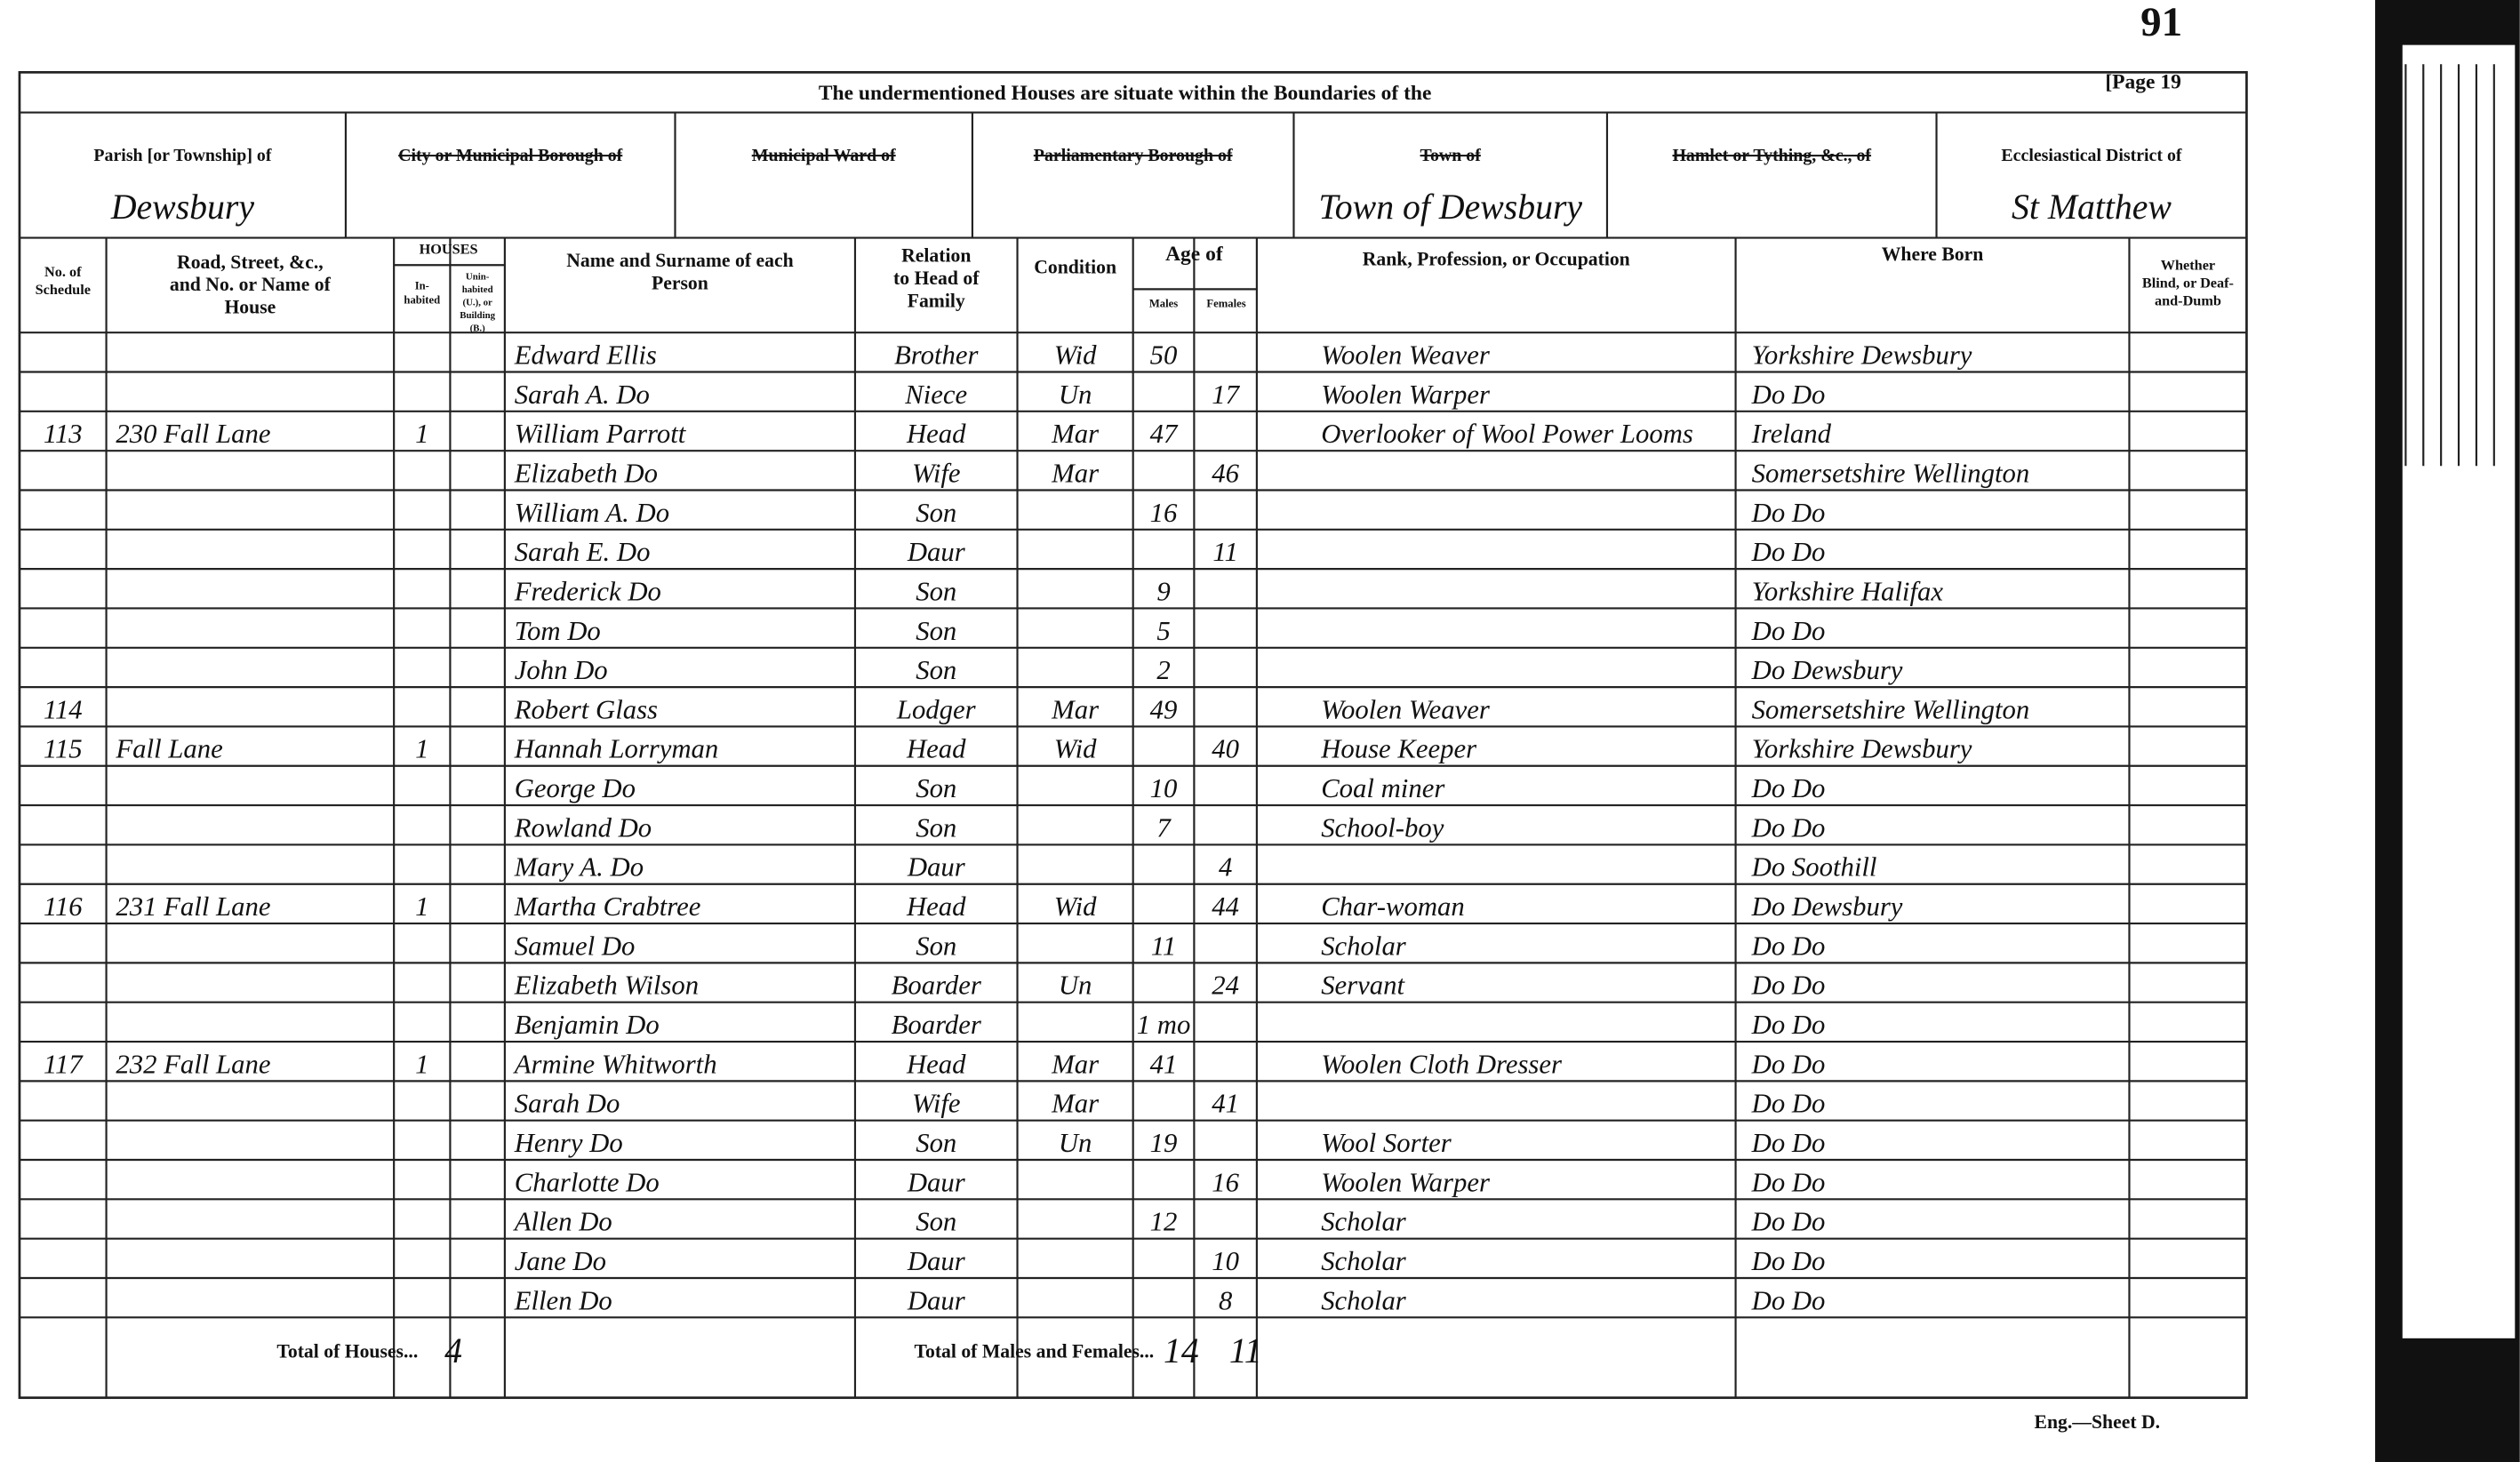 The height and width of the screenshot is (1462, 2520). What do you see at coordinates (586, 473) in the screenshot?
I see `cell-name: Elizabeth Do` at bounding box center [586, 473].